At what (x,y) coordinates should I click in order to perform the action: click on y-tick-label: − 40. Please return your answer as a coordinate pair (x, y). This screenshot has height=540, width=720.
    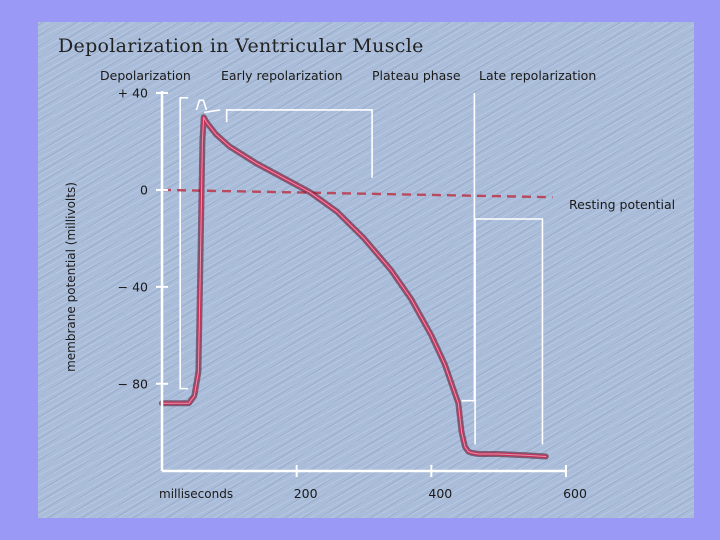
    Looking at the image, I should click on (133, 286).